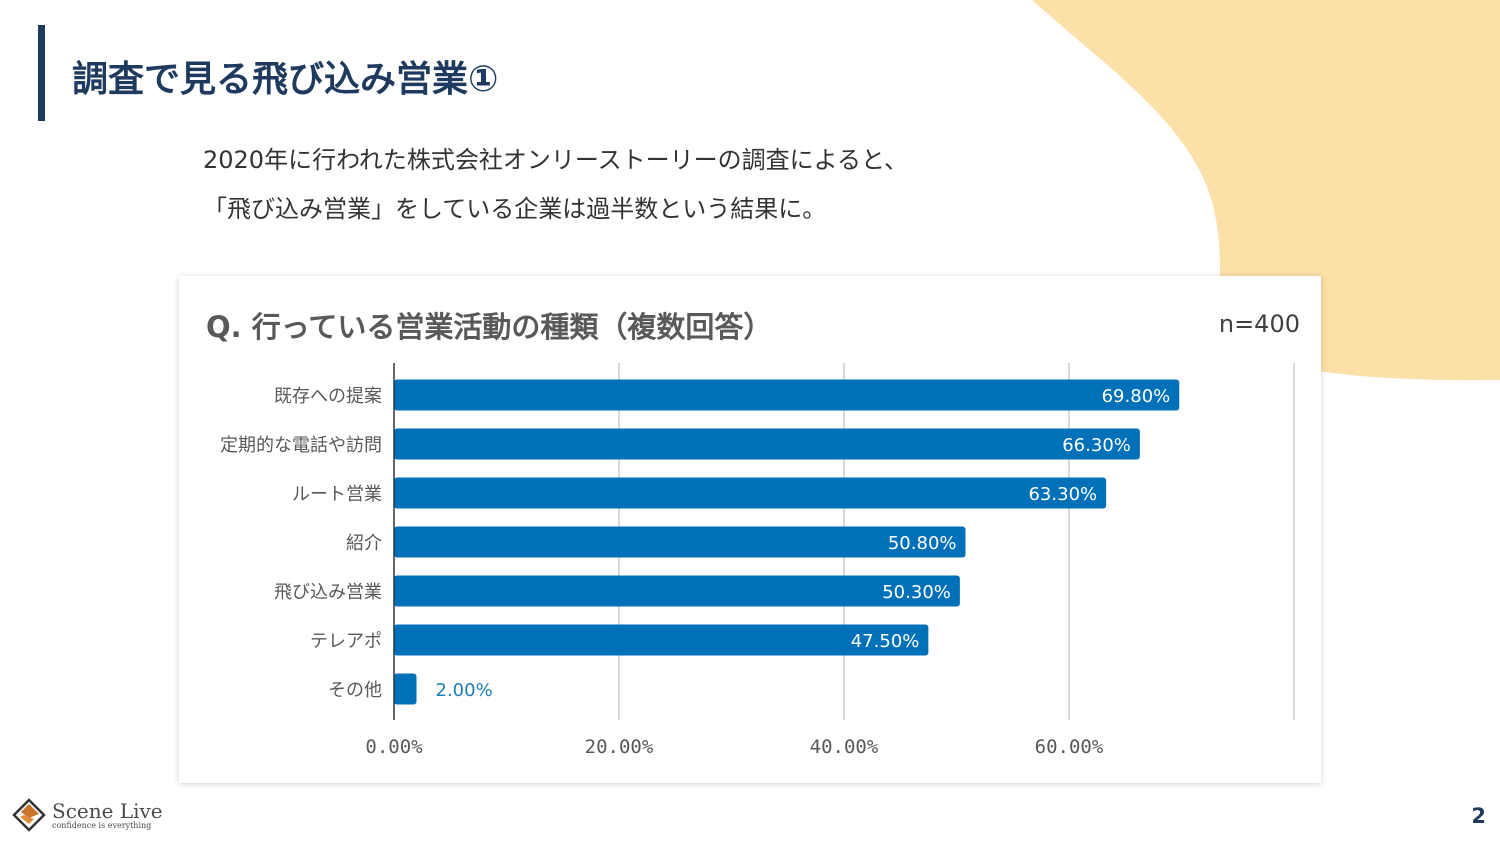 The width and height of the screenshot is (1500, 844). Describe the element at coordinates (1062, 494) in the screenshot. I see `data-label: 63.30%` at that location.